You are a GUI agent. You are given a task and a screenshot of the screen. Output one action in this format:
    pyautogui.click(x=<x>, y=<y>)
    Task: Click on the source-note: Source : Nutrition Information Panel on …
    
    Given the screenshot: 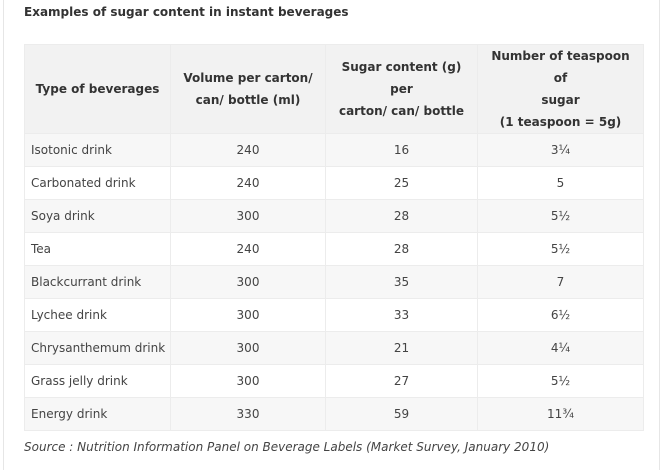 What is the action you would take?
    pyautogui.click(x=287, y=447)
    